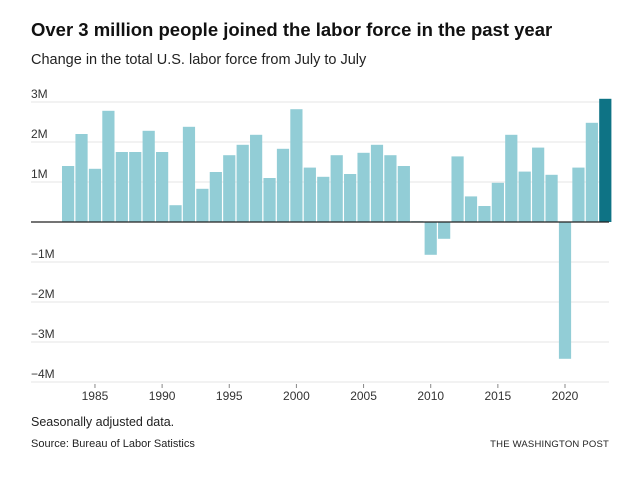 The image size is (641, 493). What do you see at coordinates (256, 178) in the screenshot?
I see `bar-1997` at bounding box center [256, 178].